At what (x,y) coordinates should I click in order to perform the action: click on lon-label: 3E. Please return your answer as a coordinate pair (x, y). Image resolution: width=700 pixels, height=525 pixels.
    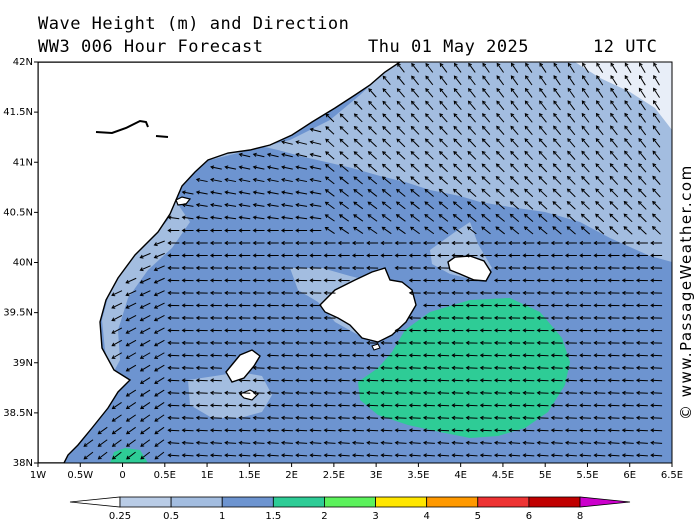
    Looking at the image, I should click on (376, 475).